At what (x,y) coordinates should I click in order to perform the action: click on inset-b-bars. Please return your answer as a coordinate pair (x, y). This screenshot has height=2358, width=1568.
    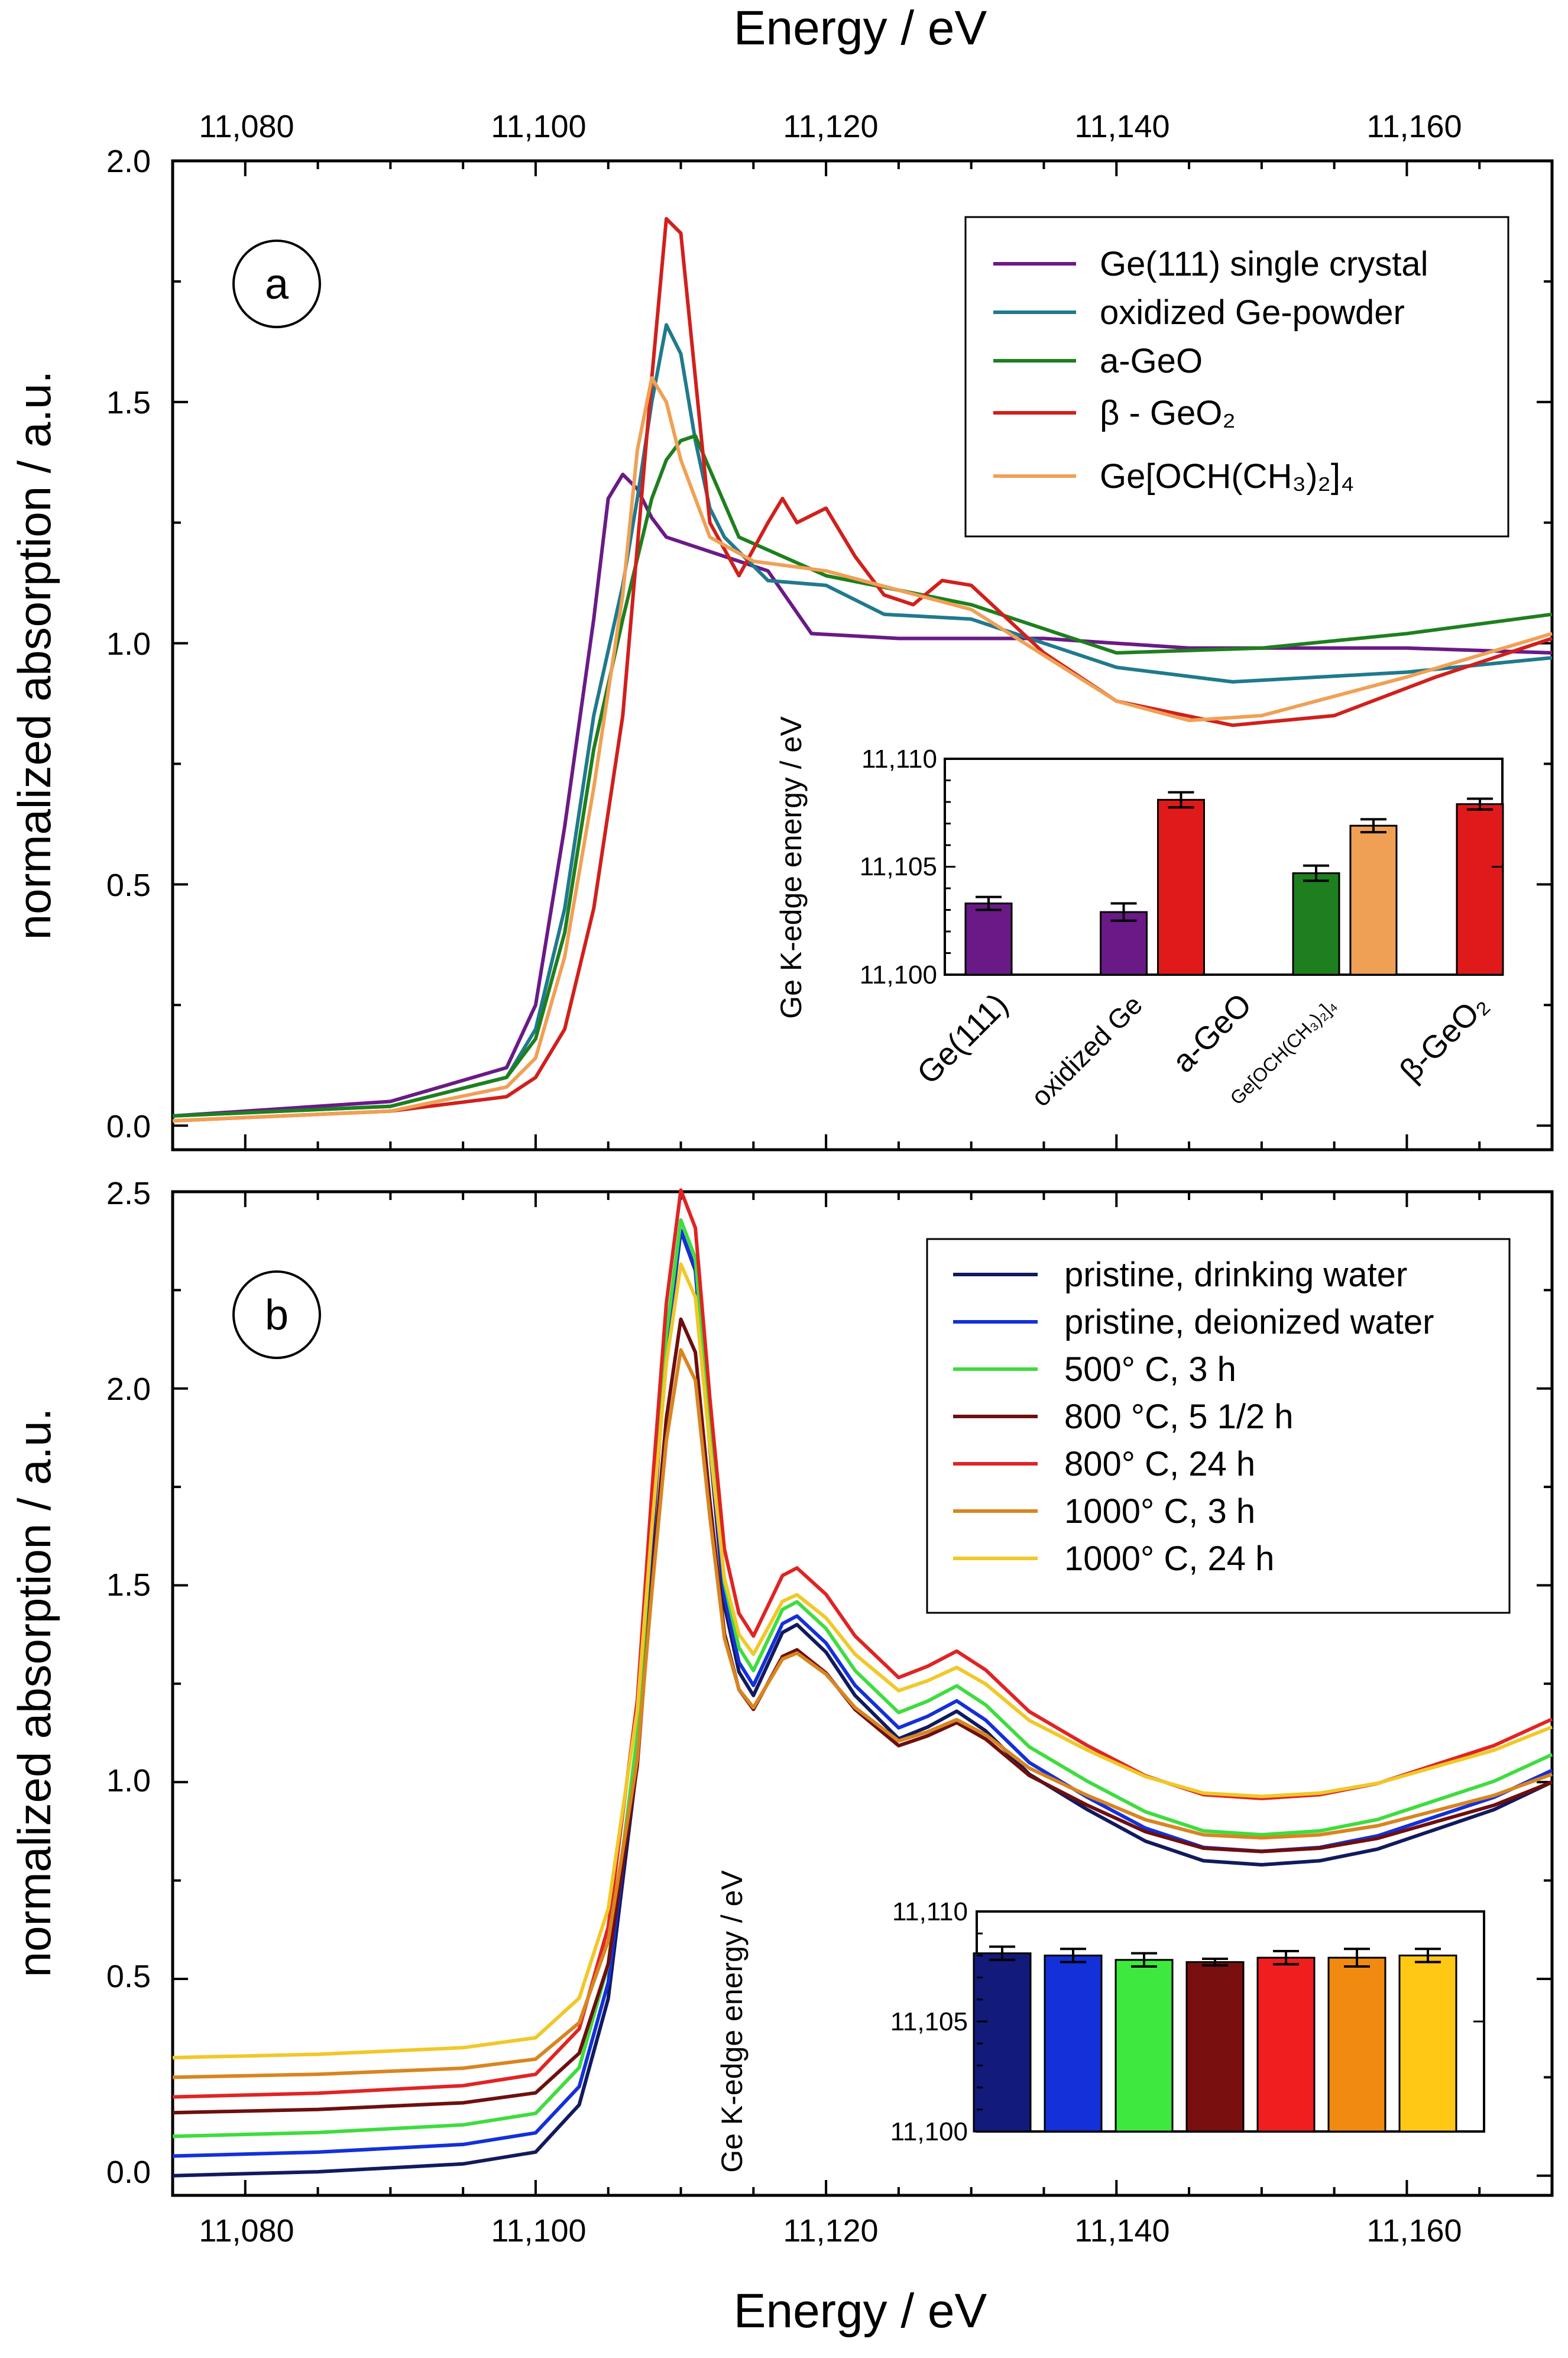
    Looking at the image, I should click on (1215, 2039).